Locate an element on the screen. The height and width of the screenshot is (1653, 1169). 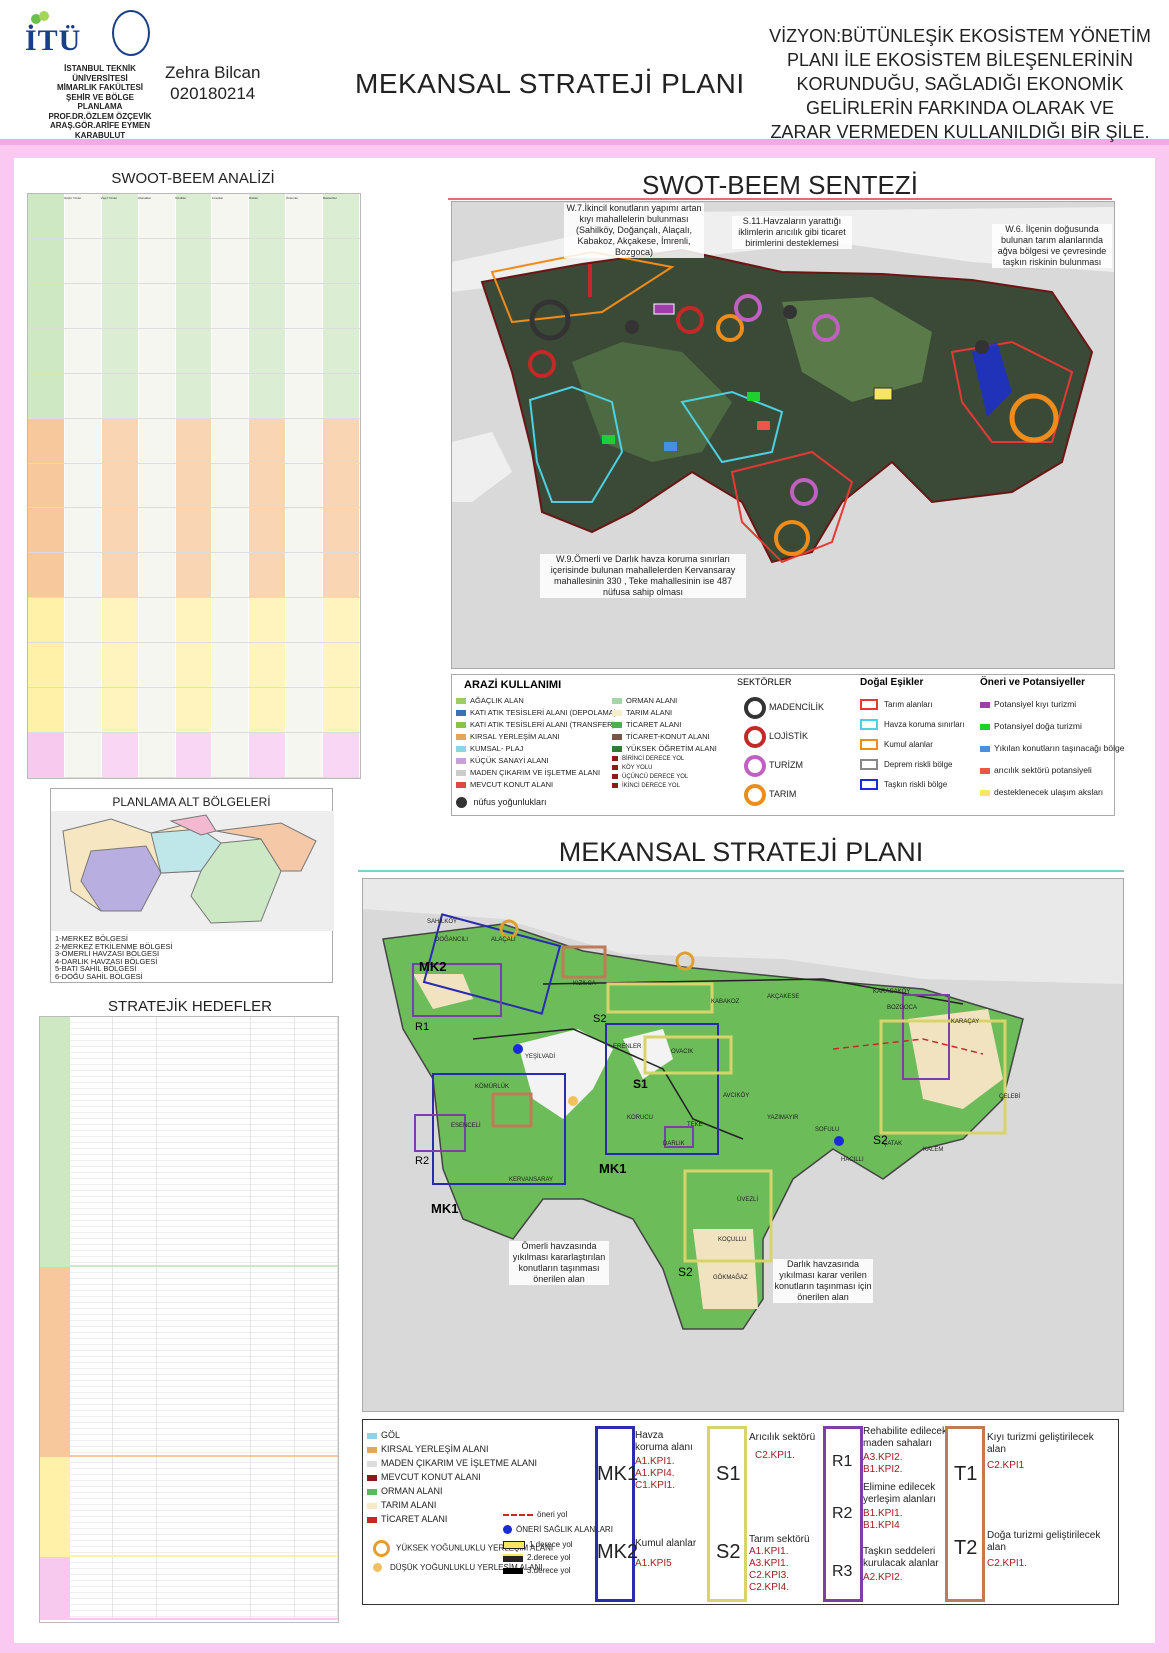
road-2-label: 2.derece yol is located at coordinates (549, 1558).